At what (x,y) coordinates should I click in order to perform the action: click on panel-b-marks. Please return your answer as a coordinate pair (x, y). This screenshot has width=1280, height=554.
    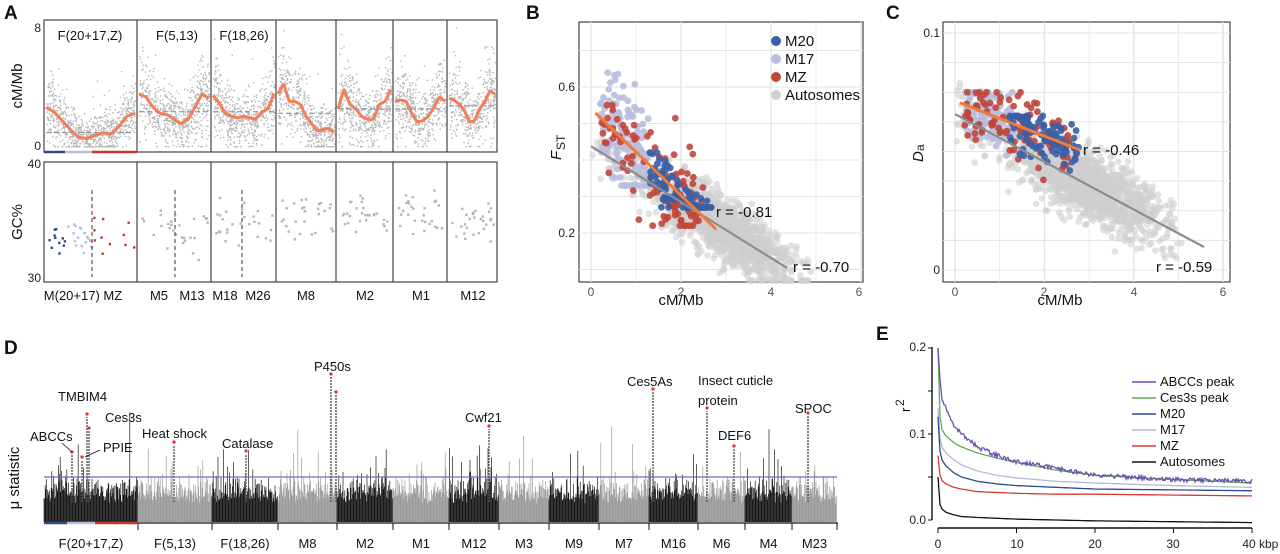
    Looking at the image, I should click on (721, 152).